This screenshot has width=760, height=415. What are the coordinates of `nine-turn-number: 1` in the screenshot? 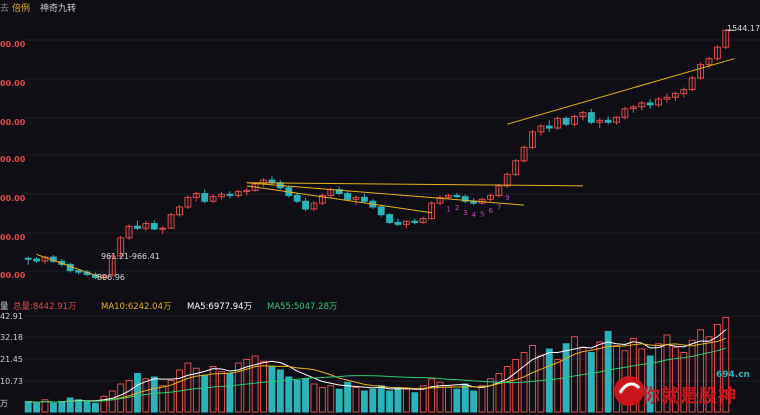 It's located at (448, 209).